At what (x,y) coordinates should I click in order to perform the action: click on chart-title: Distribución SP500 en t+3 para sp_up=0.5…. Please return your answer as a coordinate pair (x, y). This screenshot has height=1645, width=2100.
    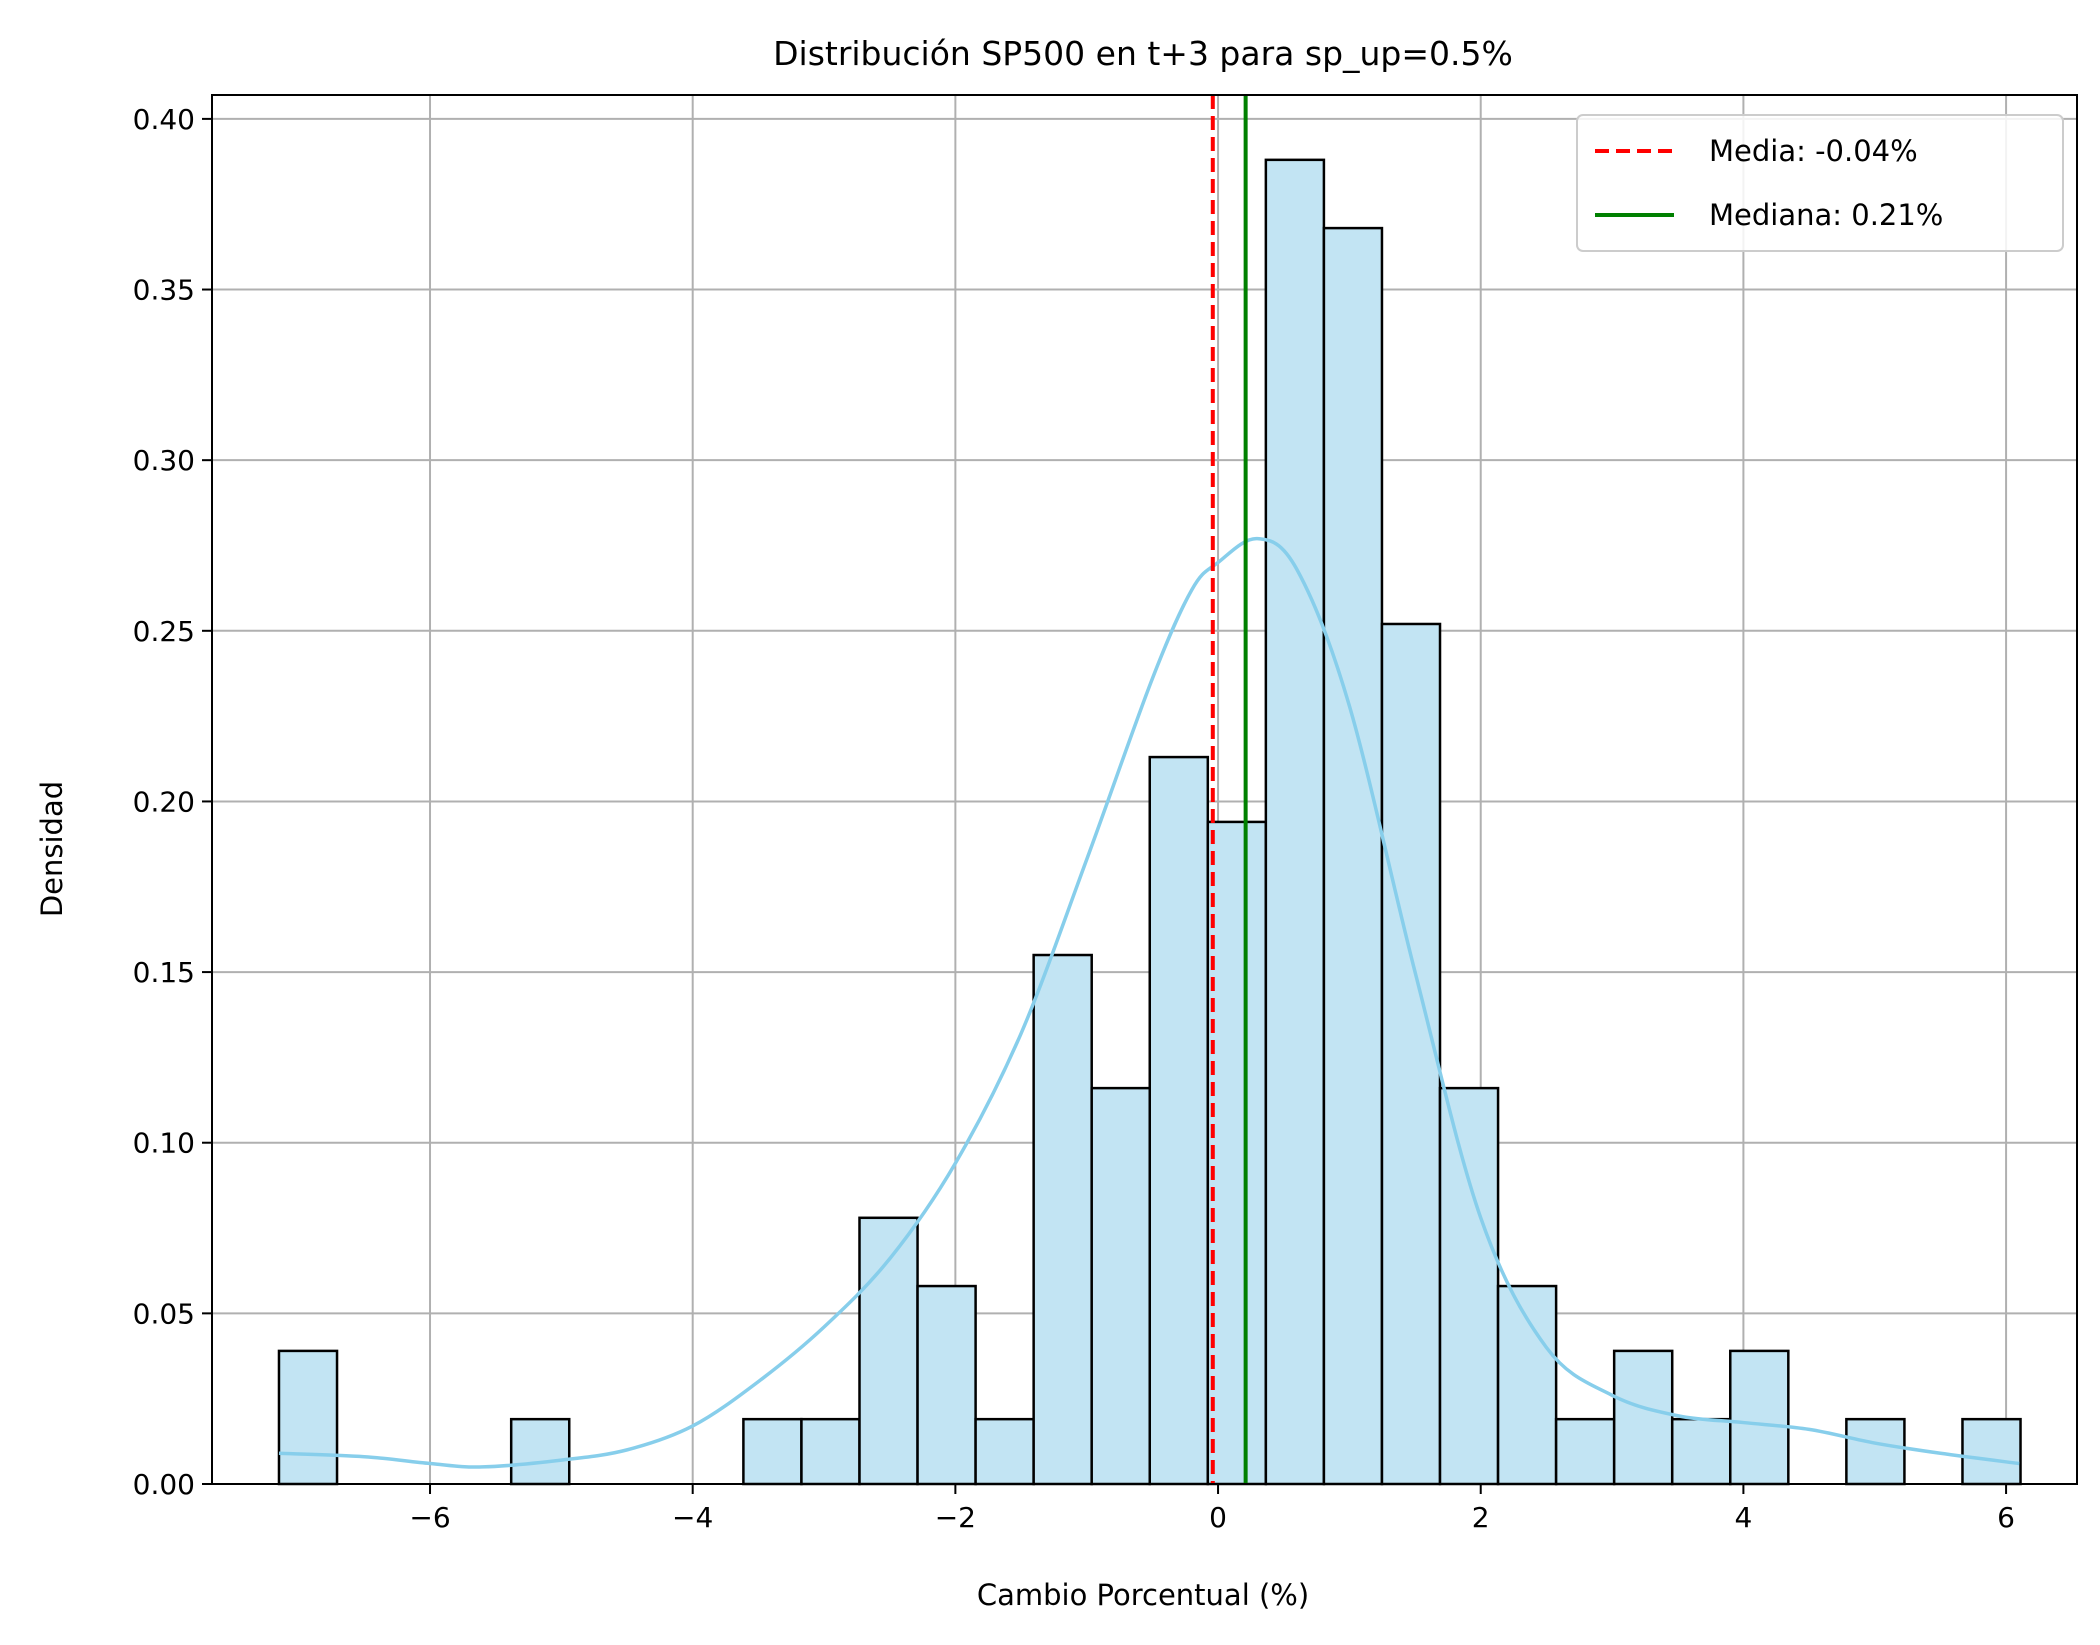
    Looking at the image, I should click on (1143, 53).